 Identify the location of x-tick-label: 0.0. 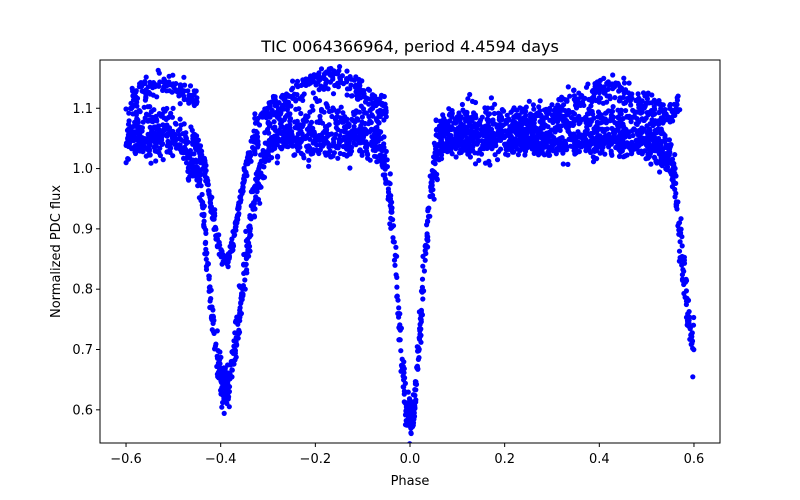
(410, 459).